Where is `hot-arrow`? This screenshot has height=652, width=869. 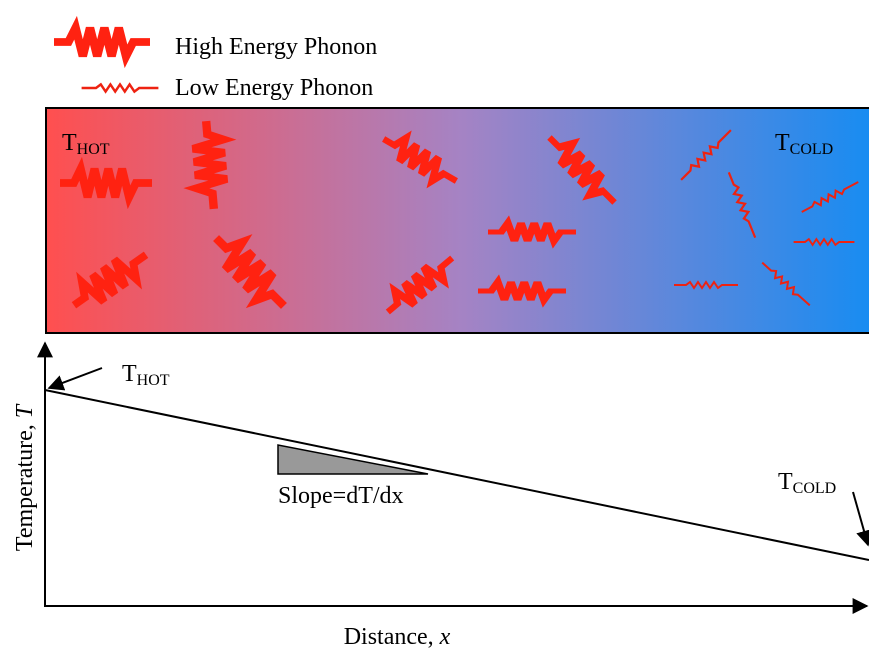 hot-arrow is located at coordinates (75, 379).